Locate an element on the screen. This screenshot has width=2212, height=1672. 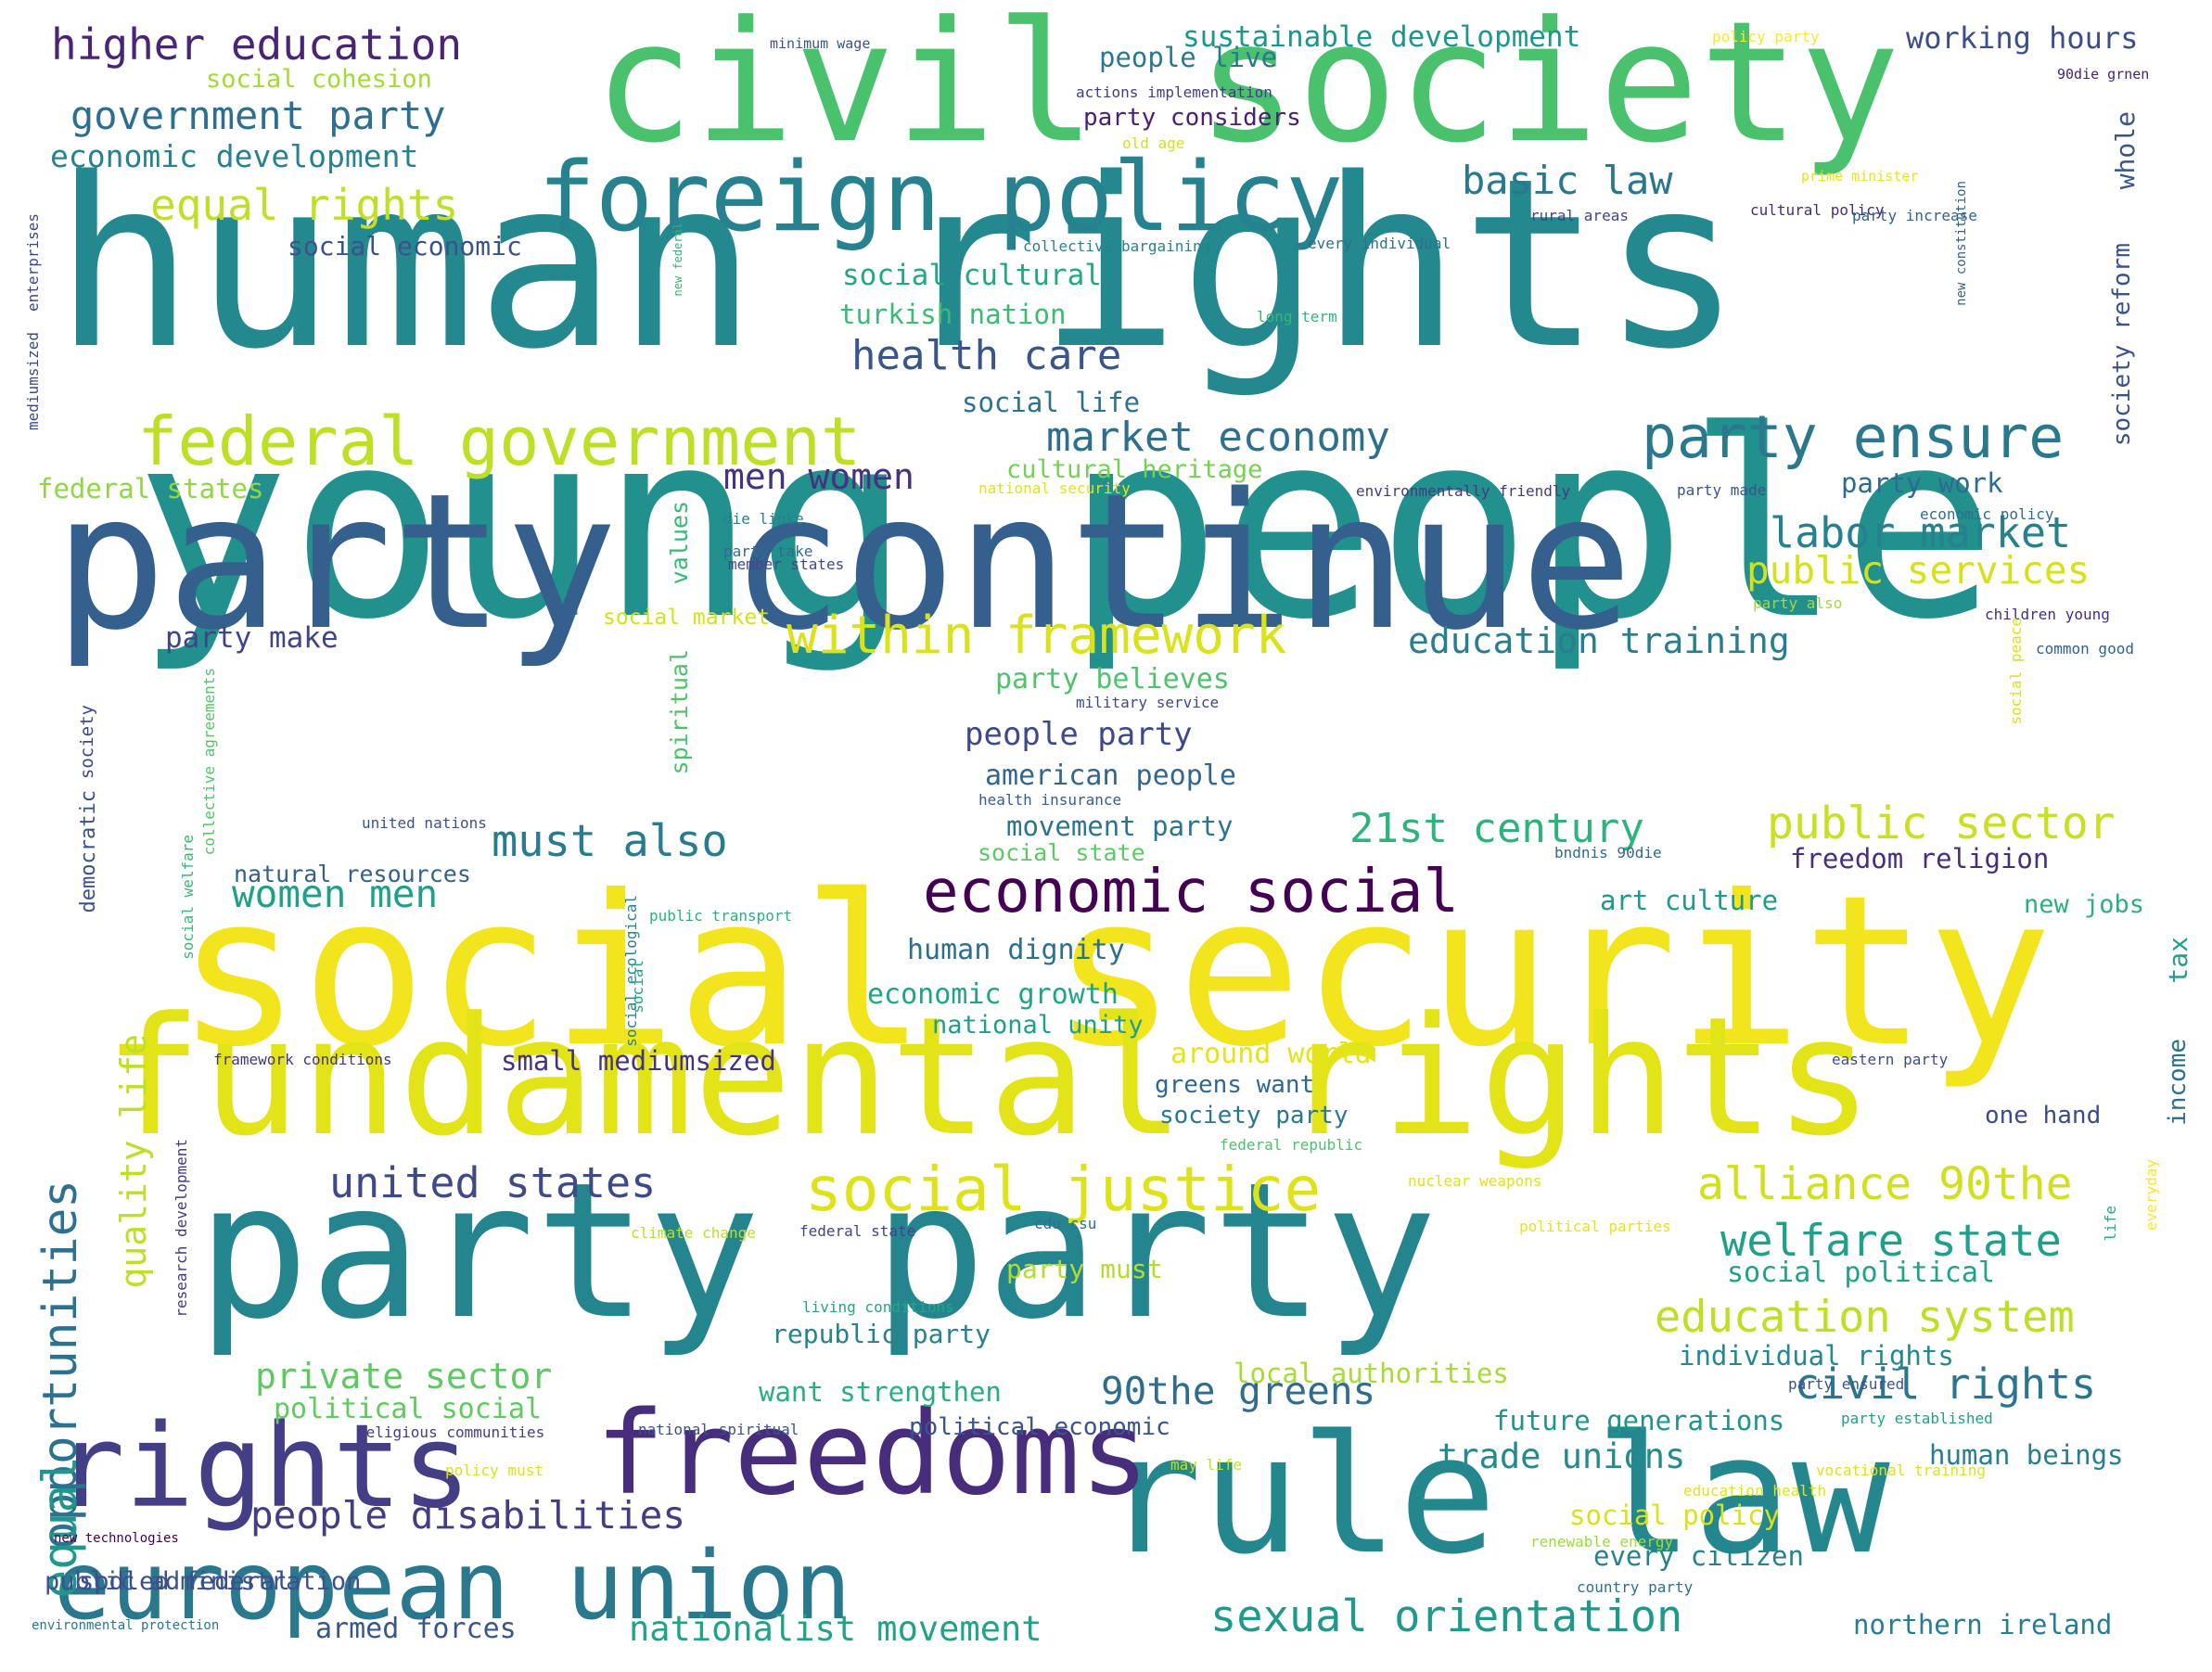
cloud-word: education health is located at coordinates (1755, 1491).